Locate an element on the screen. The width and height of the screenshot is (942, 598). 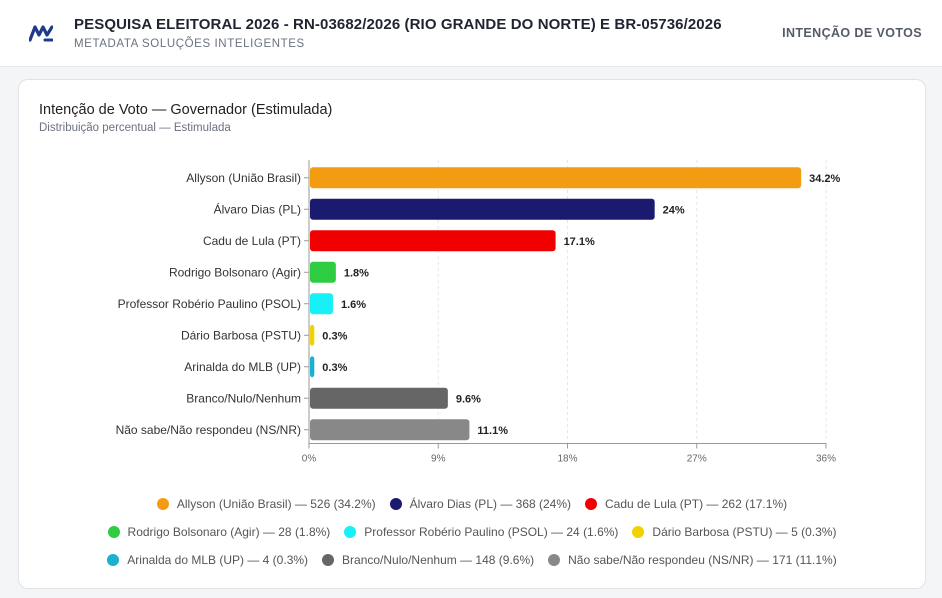
category-label: Não sabe/Não respondeu (NS/NR) is located at coordinates (208, 430).